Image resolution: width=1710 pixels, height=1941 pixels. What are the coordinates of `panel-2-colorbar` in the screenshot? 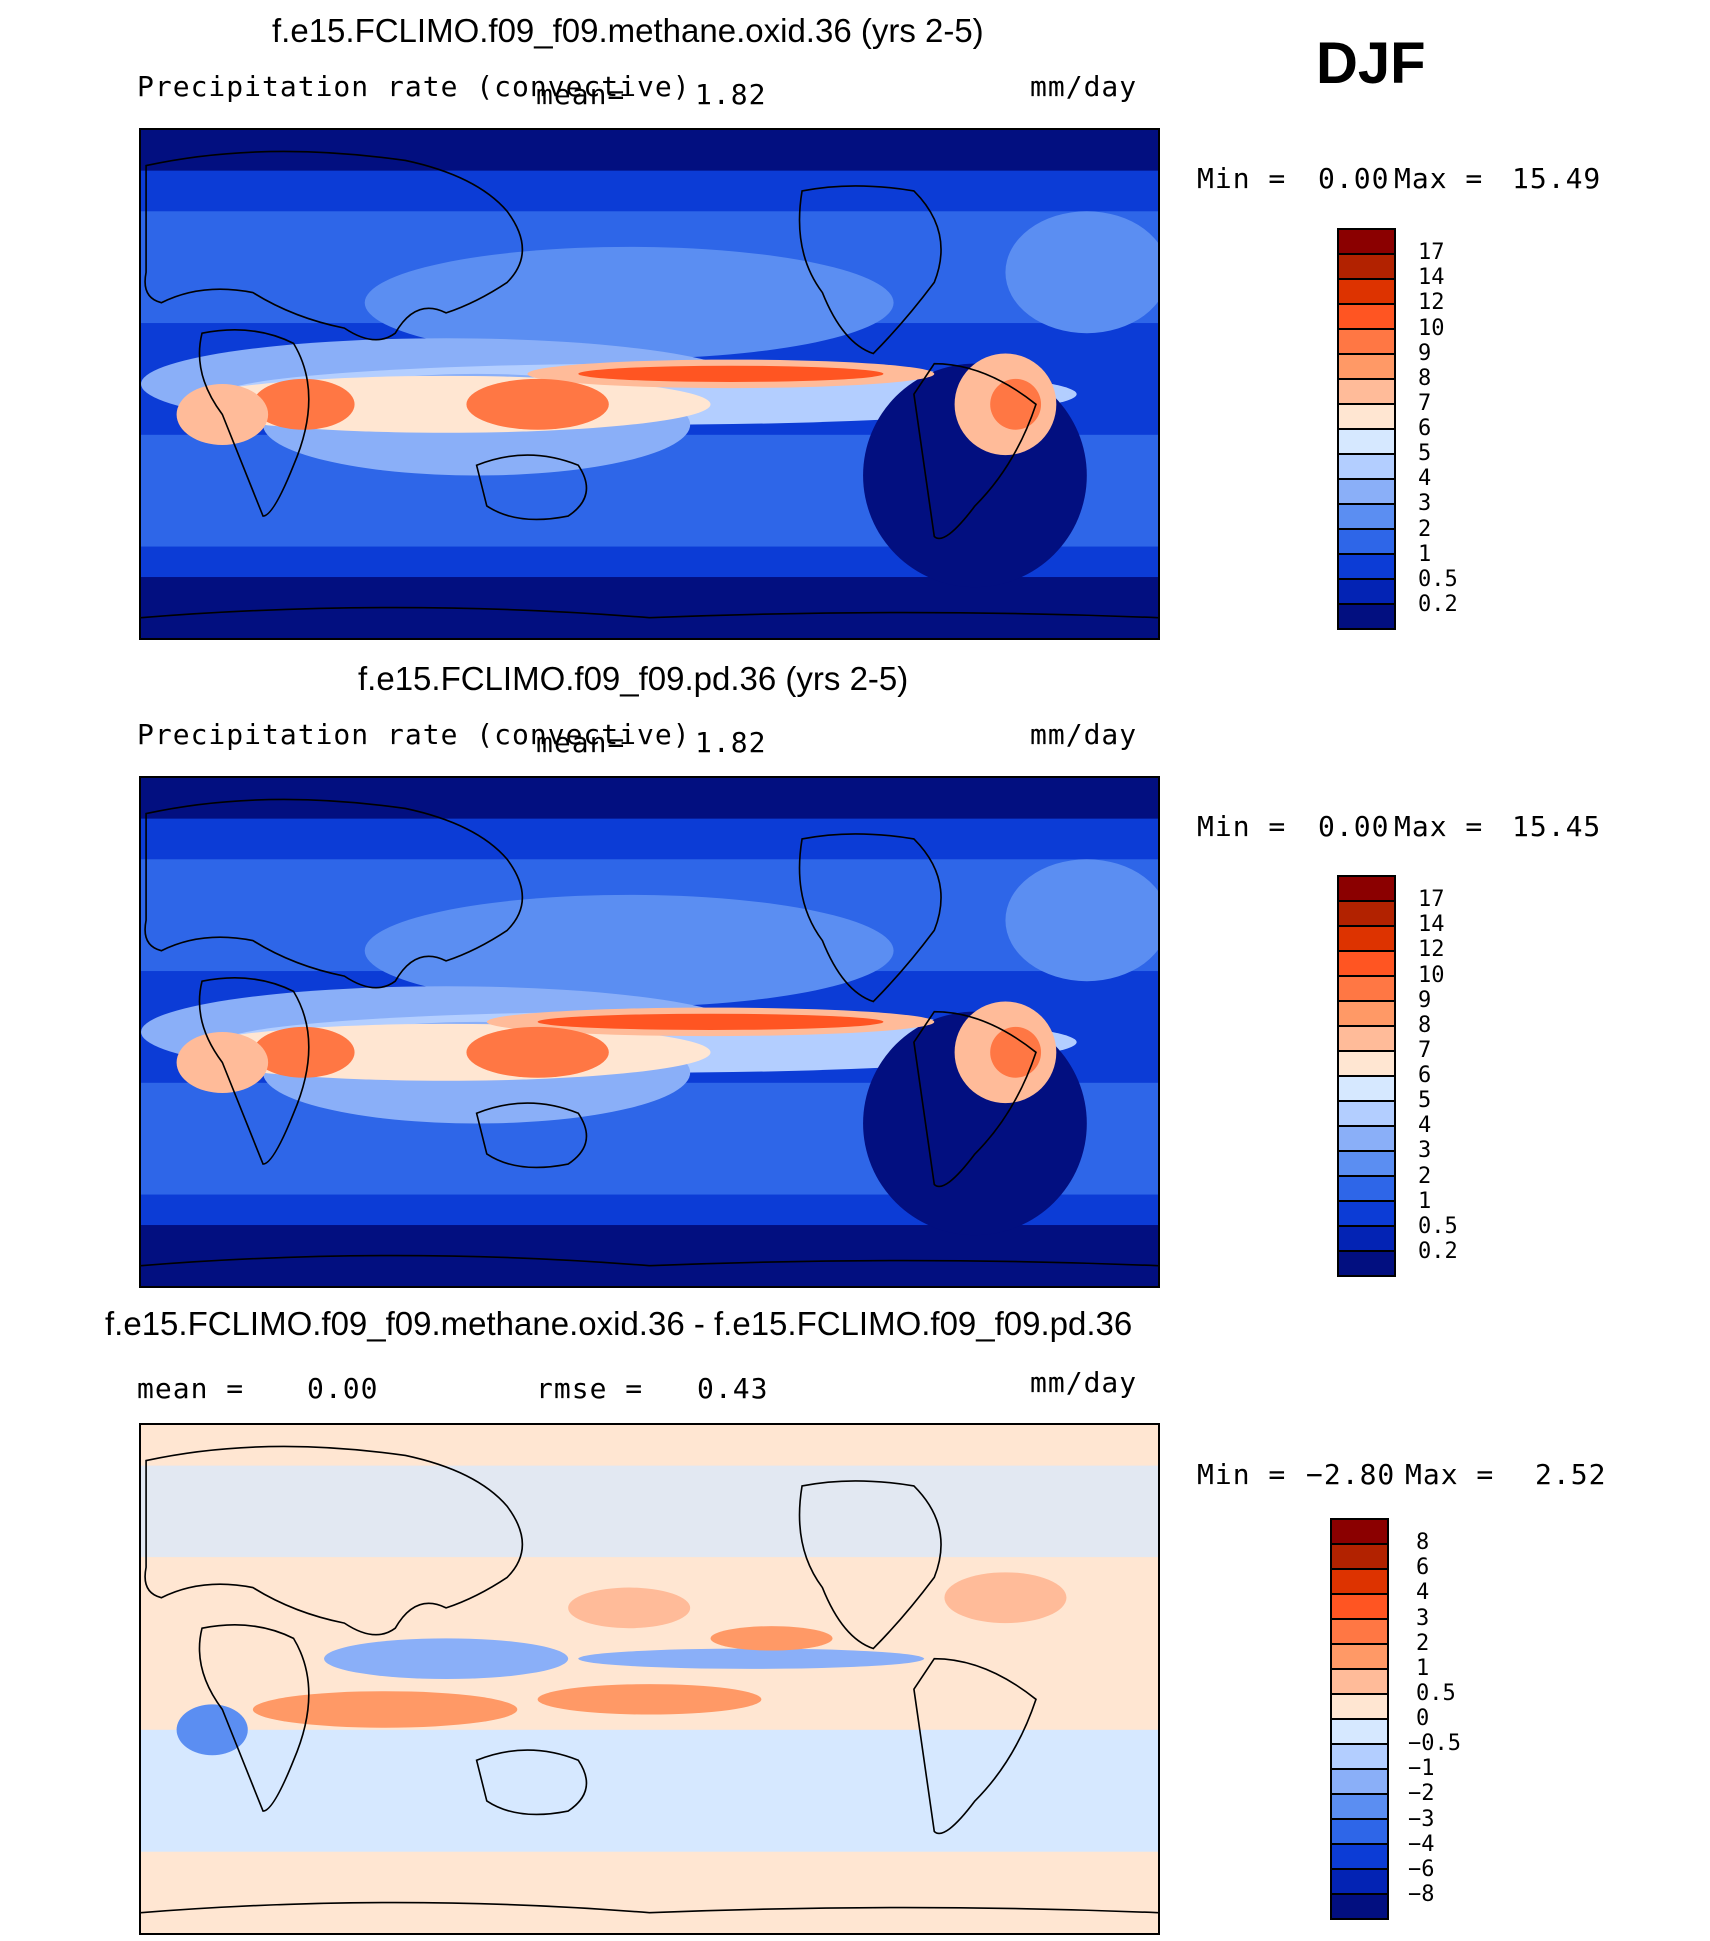 It's located at (1366, 1076).